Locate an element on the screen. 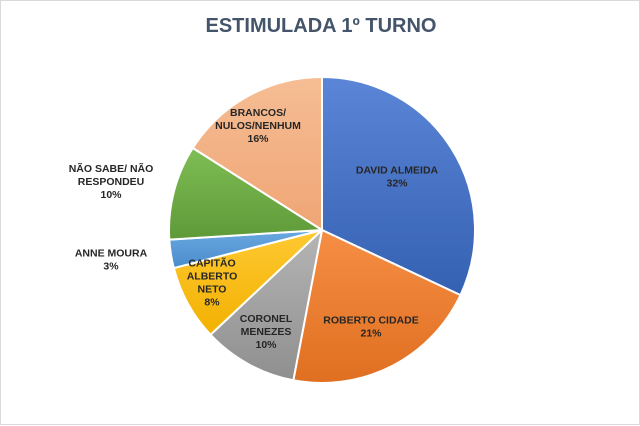 This screenshot has width=640, height=426. slice-name-label: CAPITÃO is located at coordinates (211, 263).